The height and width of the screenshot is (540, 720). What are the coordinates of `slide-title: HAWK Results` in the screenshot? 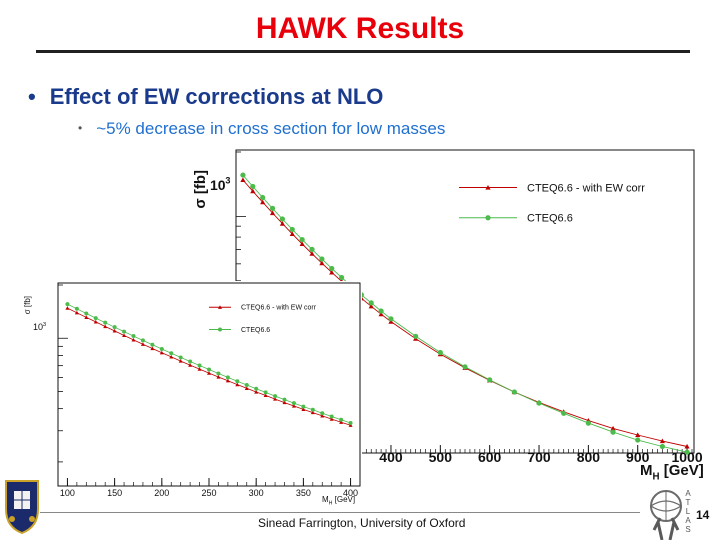 It's located at (360, 28).